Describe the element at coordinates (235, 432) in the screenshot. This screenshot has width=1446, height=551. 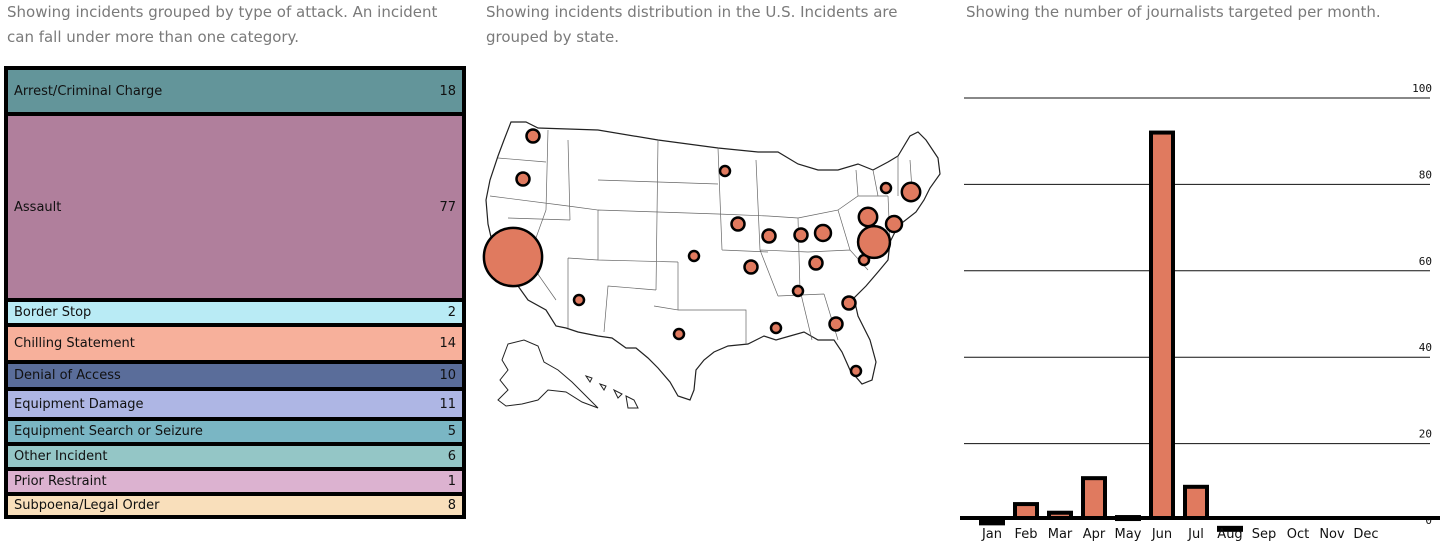
I see `treemap-tile: Equipment Search or Seizure 5` at that location.